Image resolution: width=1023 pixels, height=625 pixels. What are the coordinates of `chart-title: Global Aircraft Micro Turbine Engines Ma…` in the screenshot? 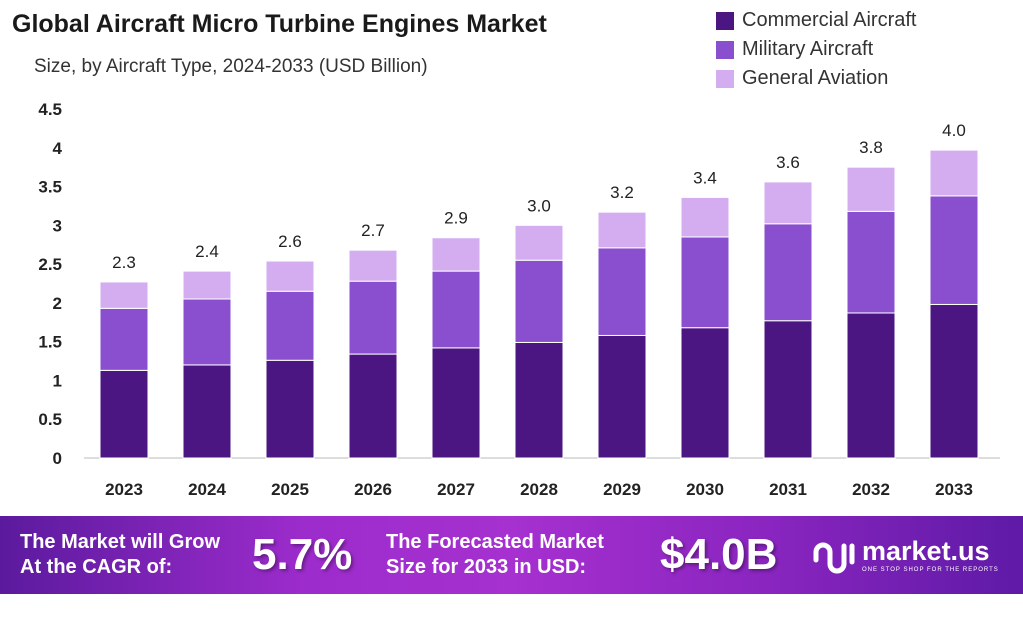 It's located at (279, 24).